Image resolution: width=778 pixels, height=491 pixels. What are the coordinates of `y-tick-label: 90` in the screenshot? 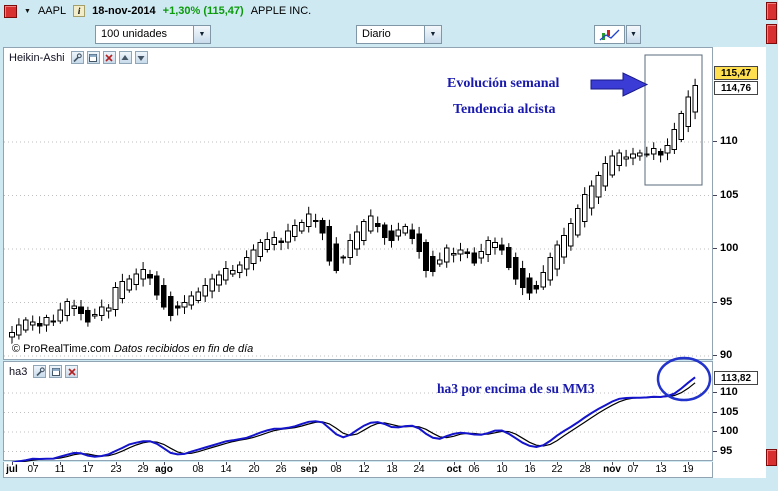 It's located at (726, 355).